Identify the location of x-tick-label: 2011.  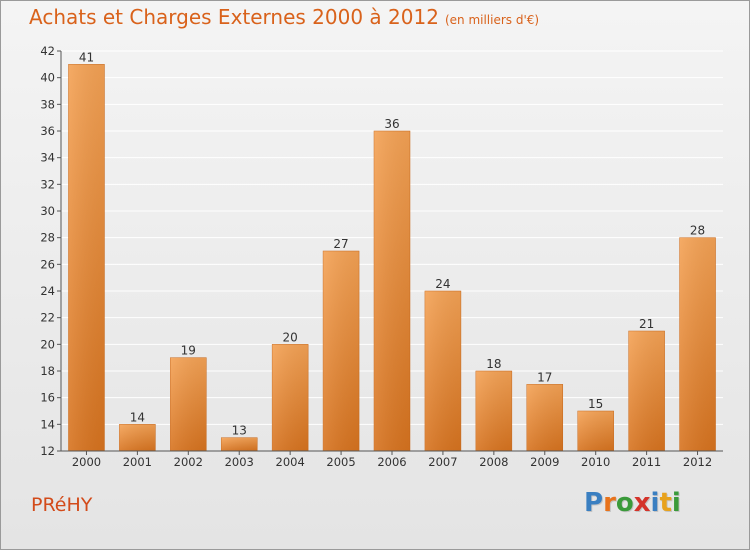
(646, 462).